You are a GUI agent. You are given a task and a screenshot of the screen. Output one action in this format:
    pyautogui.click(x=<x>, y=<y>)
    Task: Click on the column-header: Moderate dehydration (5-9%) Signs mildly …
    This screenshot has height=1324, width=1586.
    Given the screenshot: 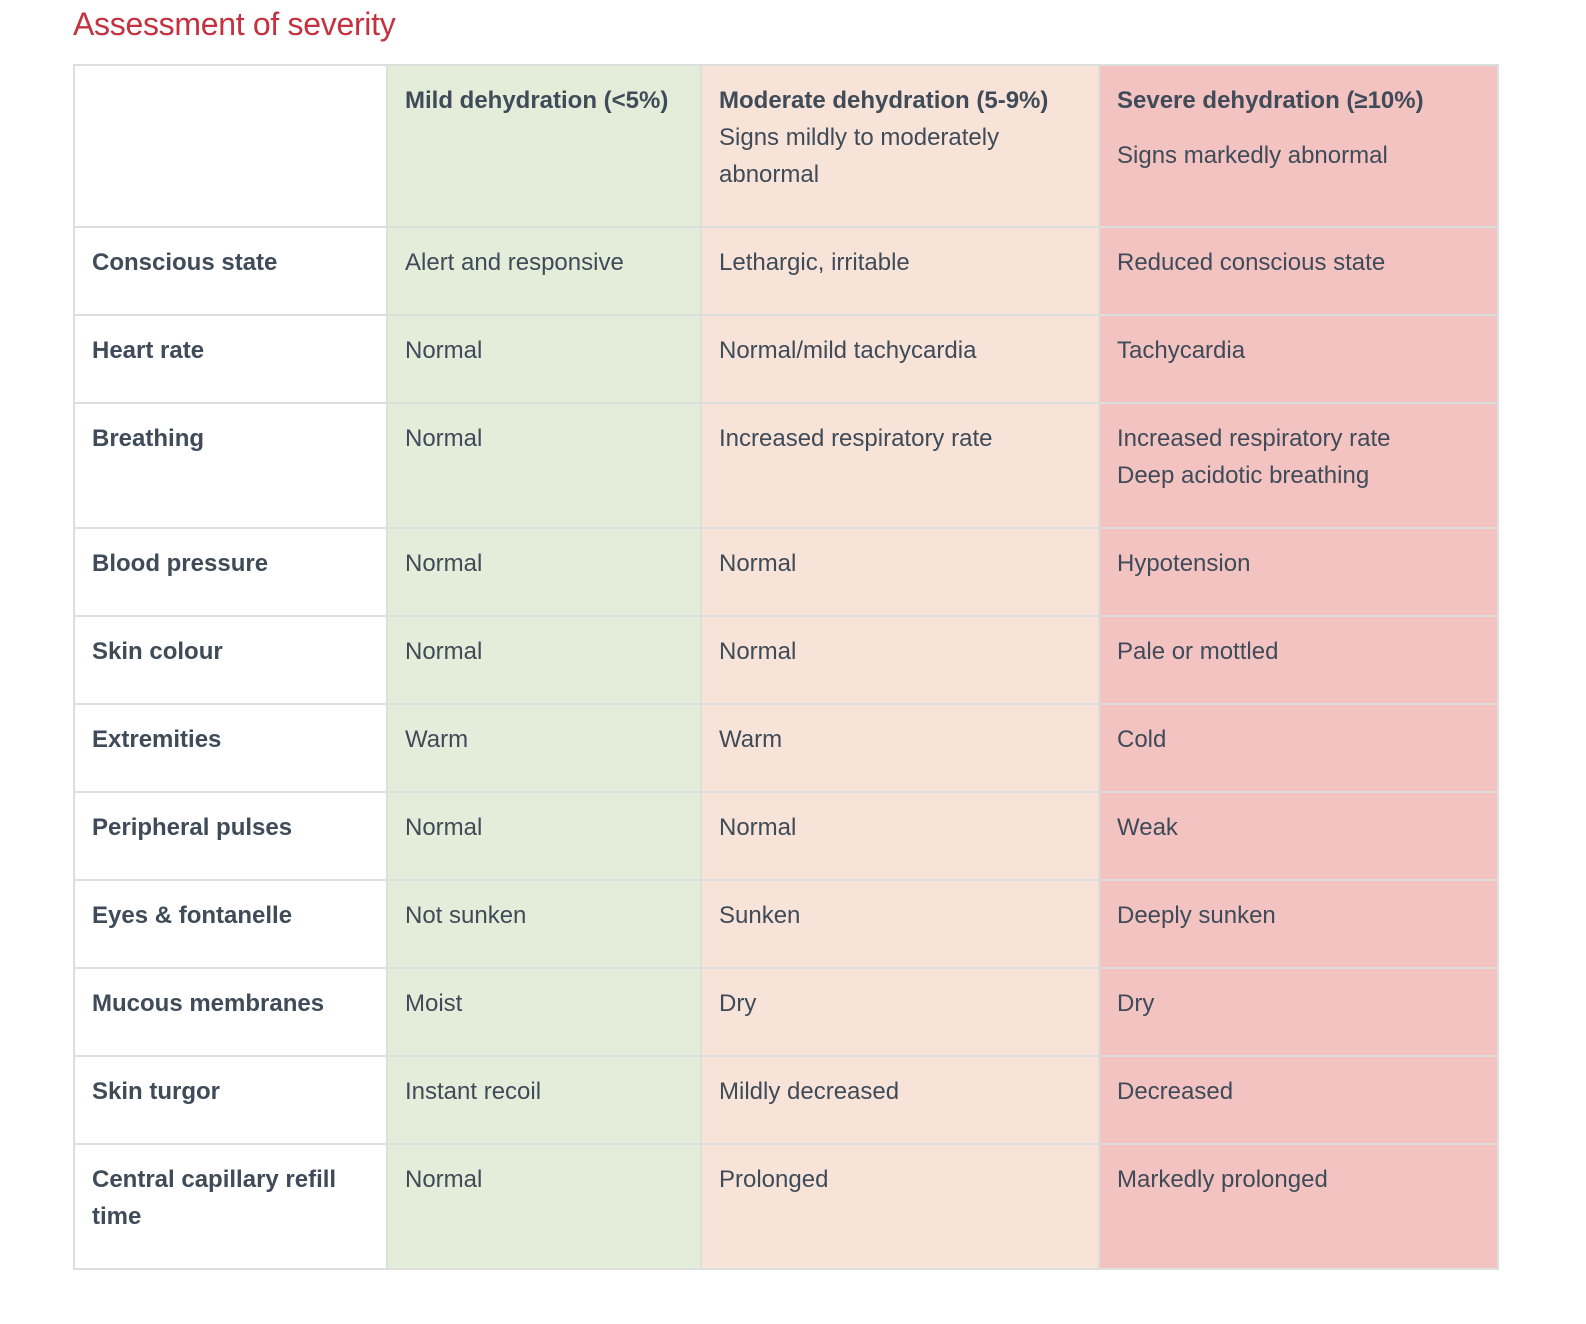 What is the action you would take?
    pyautogui.click(x=900, y=146)
    